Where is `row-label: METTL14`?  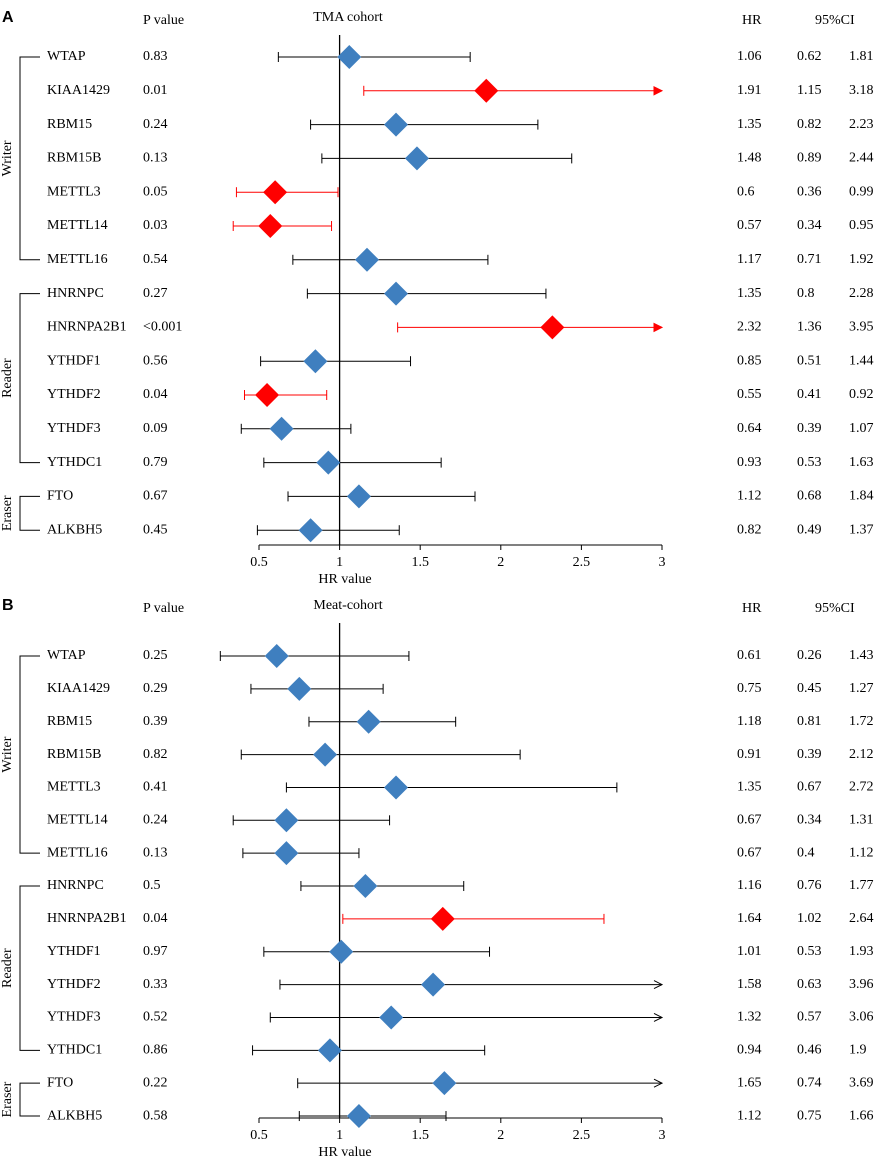 row-label: METTL14 is located at coordinates (77, 225).